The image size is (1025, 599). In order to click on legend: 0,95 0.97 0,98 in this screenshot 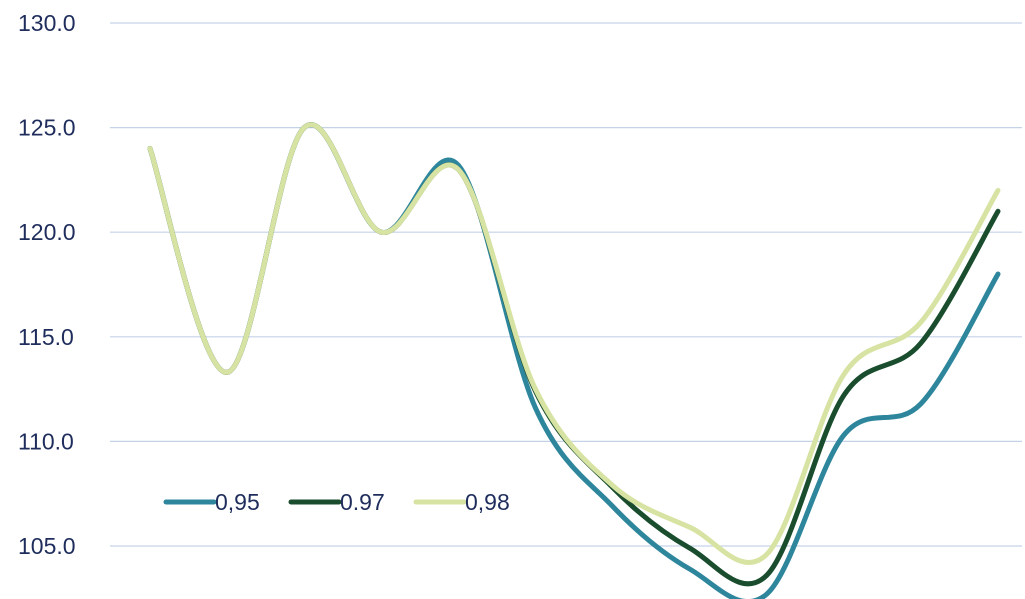, I will do `click(336, 502)`.